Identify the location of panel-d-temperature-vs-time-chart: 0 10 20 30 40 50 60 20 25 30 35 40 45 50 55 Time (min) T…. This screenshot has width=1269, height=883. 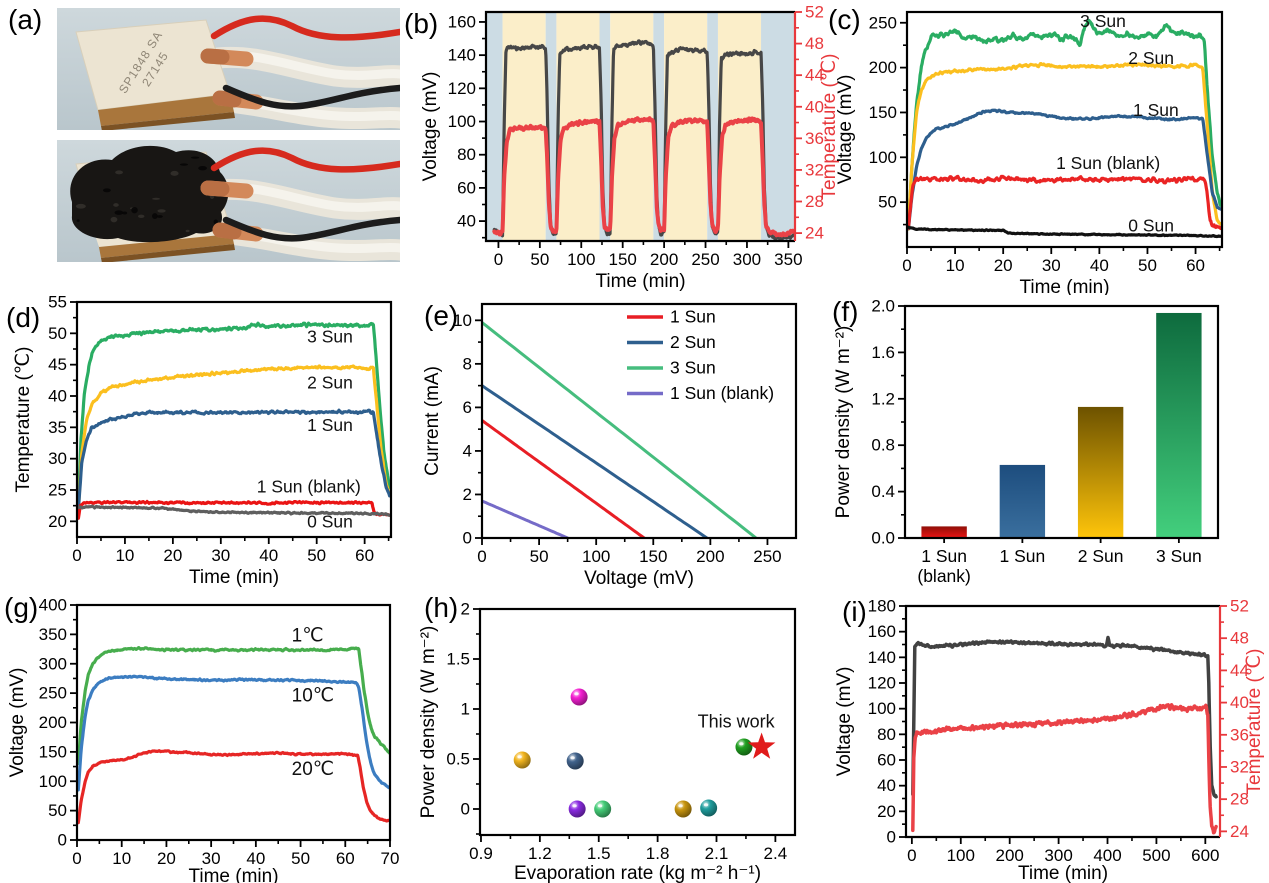
(210, 441).